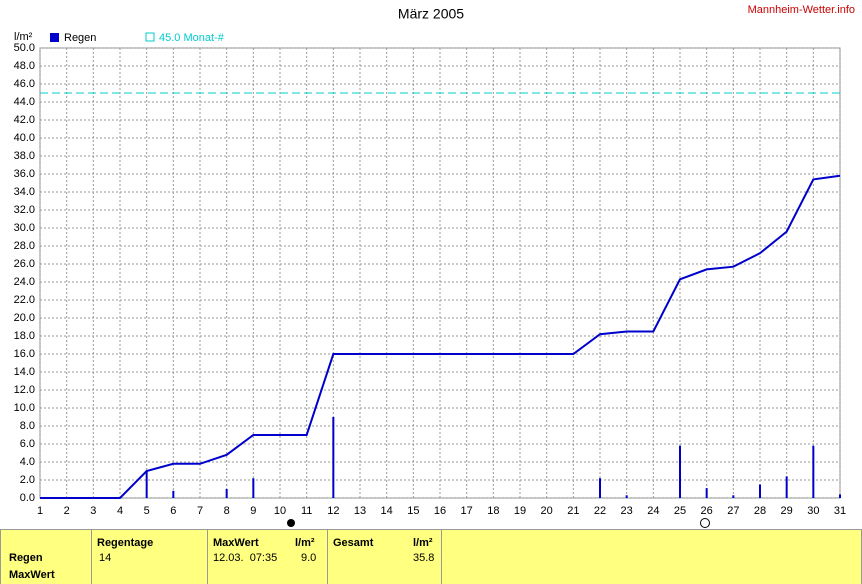 The width and height of the screenshot is (862, 584). What do you see at coordinates (801, 10) in the screenshot?
I see `source: Mannheim-Wetter.info` at bounding box center [801, 10].